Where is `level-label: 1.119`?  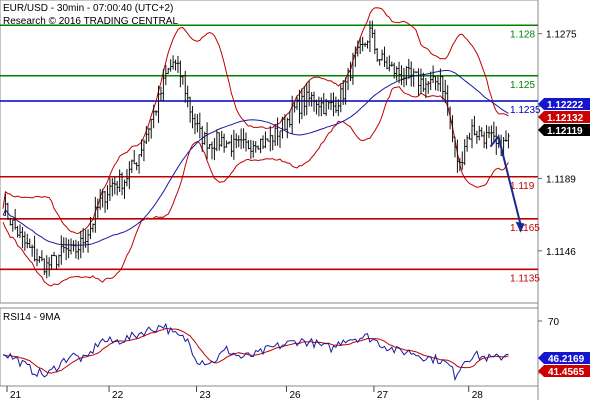 level-label: 1.119 is located at coordinates (522, 186).